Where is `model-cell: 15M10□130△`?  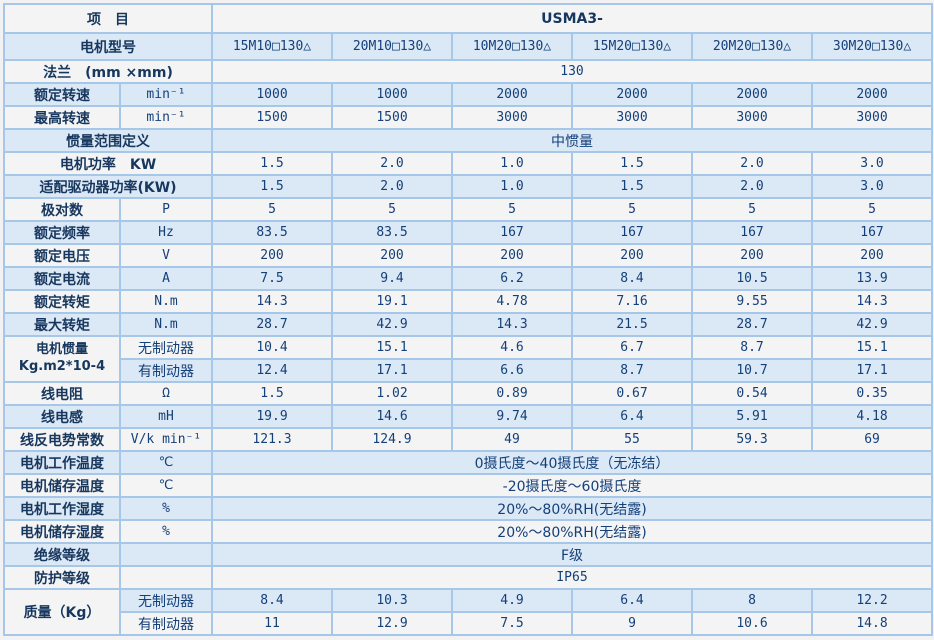
model-cell: 15M10□130△ is located at coordinates (272, 46).